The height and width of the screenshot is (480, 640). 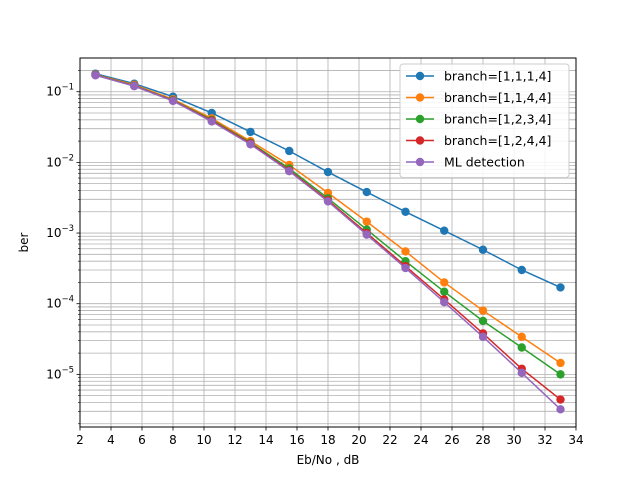 I want to click on x-axis-label: Eb/No , dB, so click(x=328, y=460).